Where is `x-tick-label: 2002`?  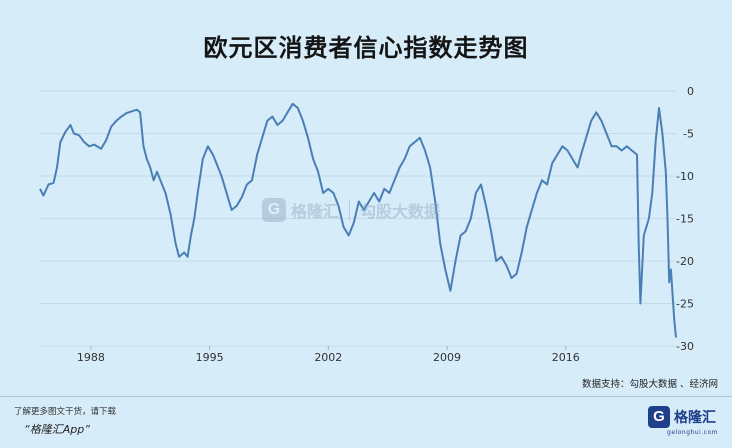
x-tick-label: 2002 is located at coordinates (328, 357).